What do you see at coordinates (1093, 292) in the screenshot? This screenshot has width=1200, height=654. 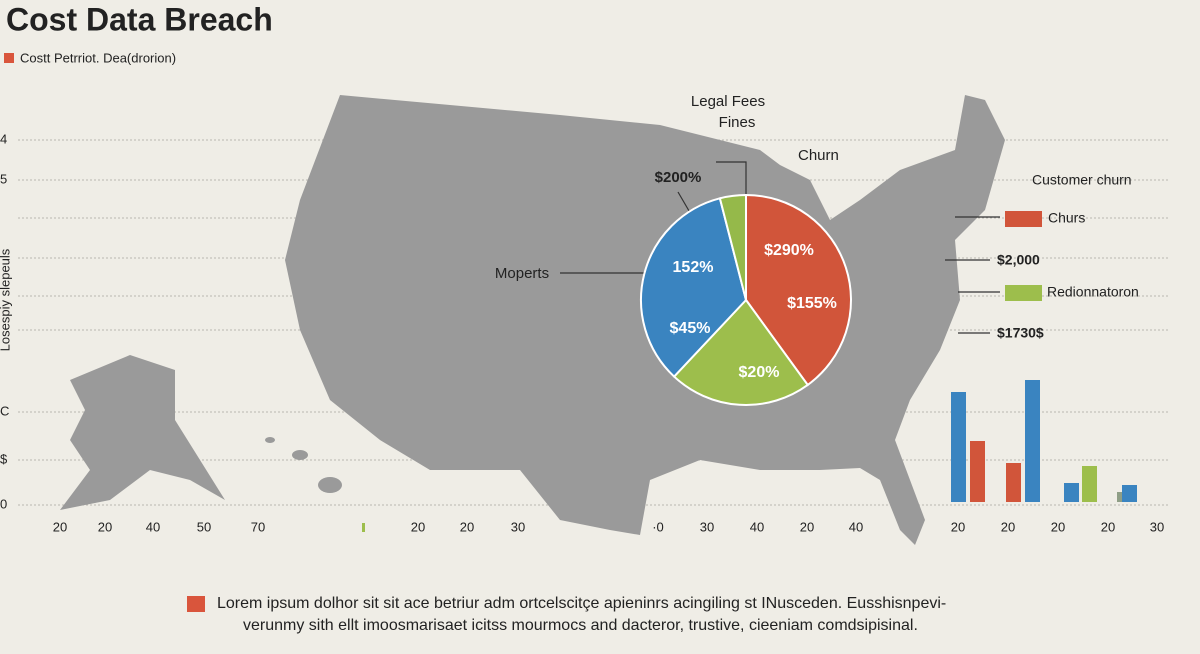 I see `annotation: Redionnatoron` at bounding box center [1093, 292].